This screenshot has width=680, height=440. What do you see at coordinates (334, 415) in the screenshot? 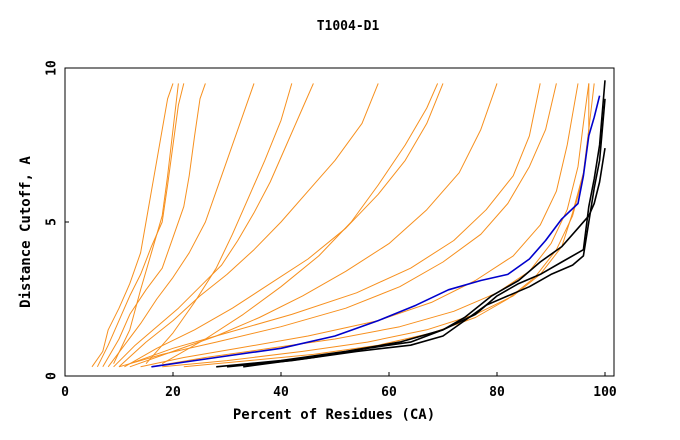
I see `x-axis-title: Percent of Residues (CA)` at bounding box center [334, 415].